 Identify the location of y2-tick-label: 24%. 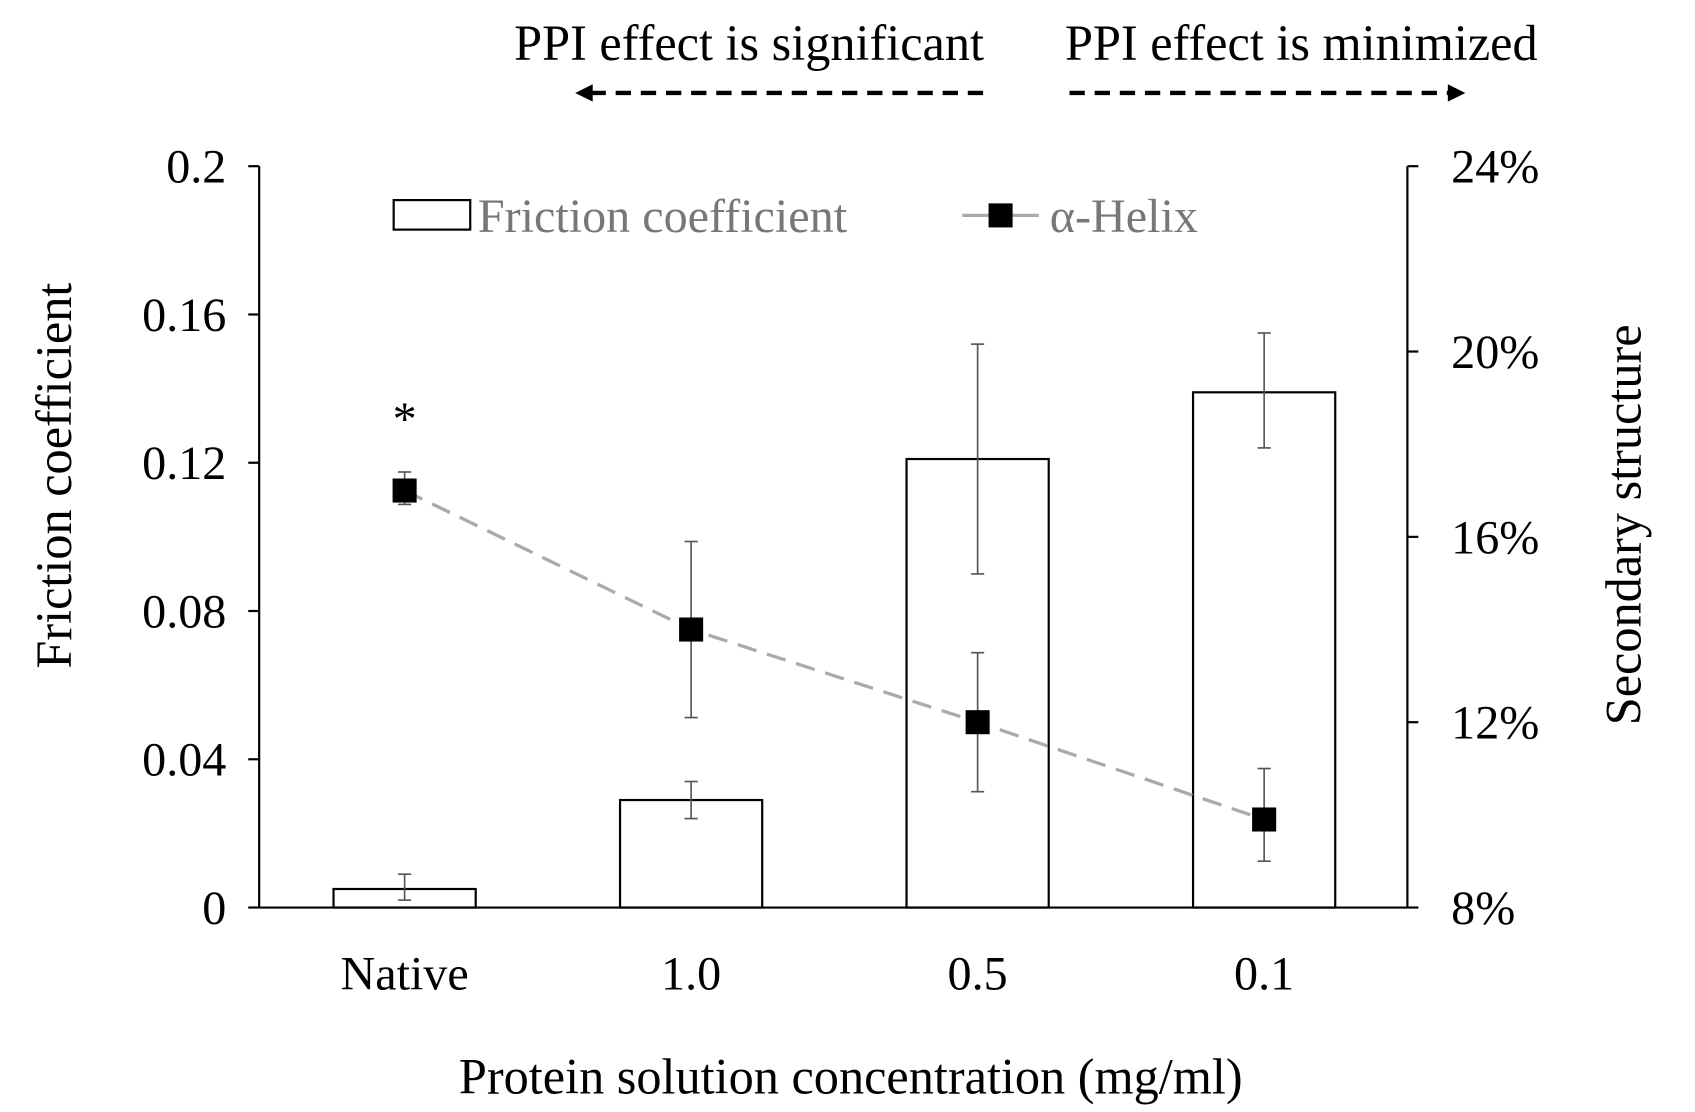
(1495, 167).